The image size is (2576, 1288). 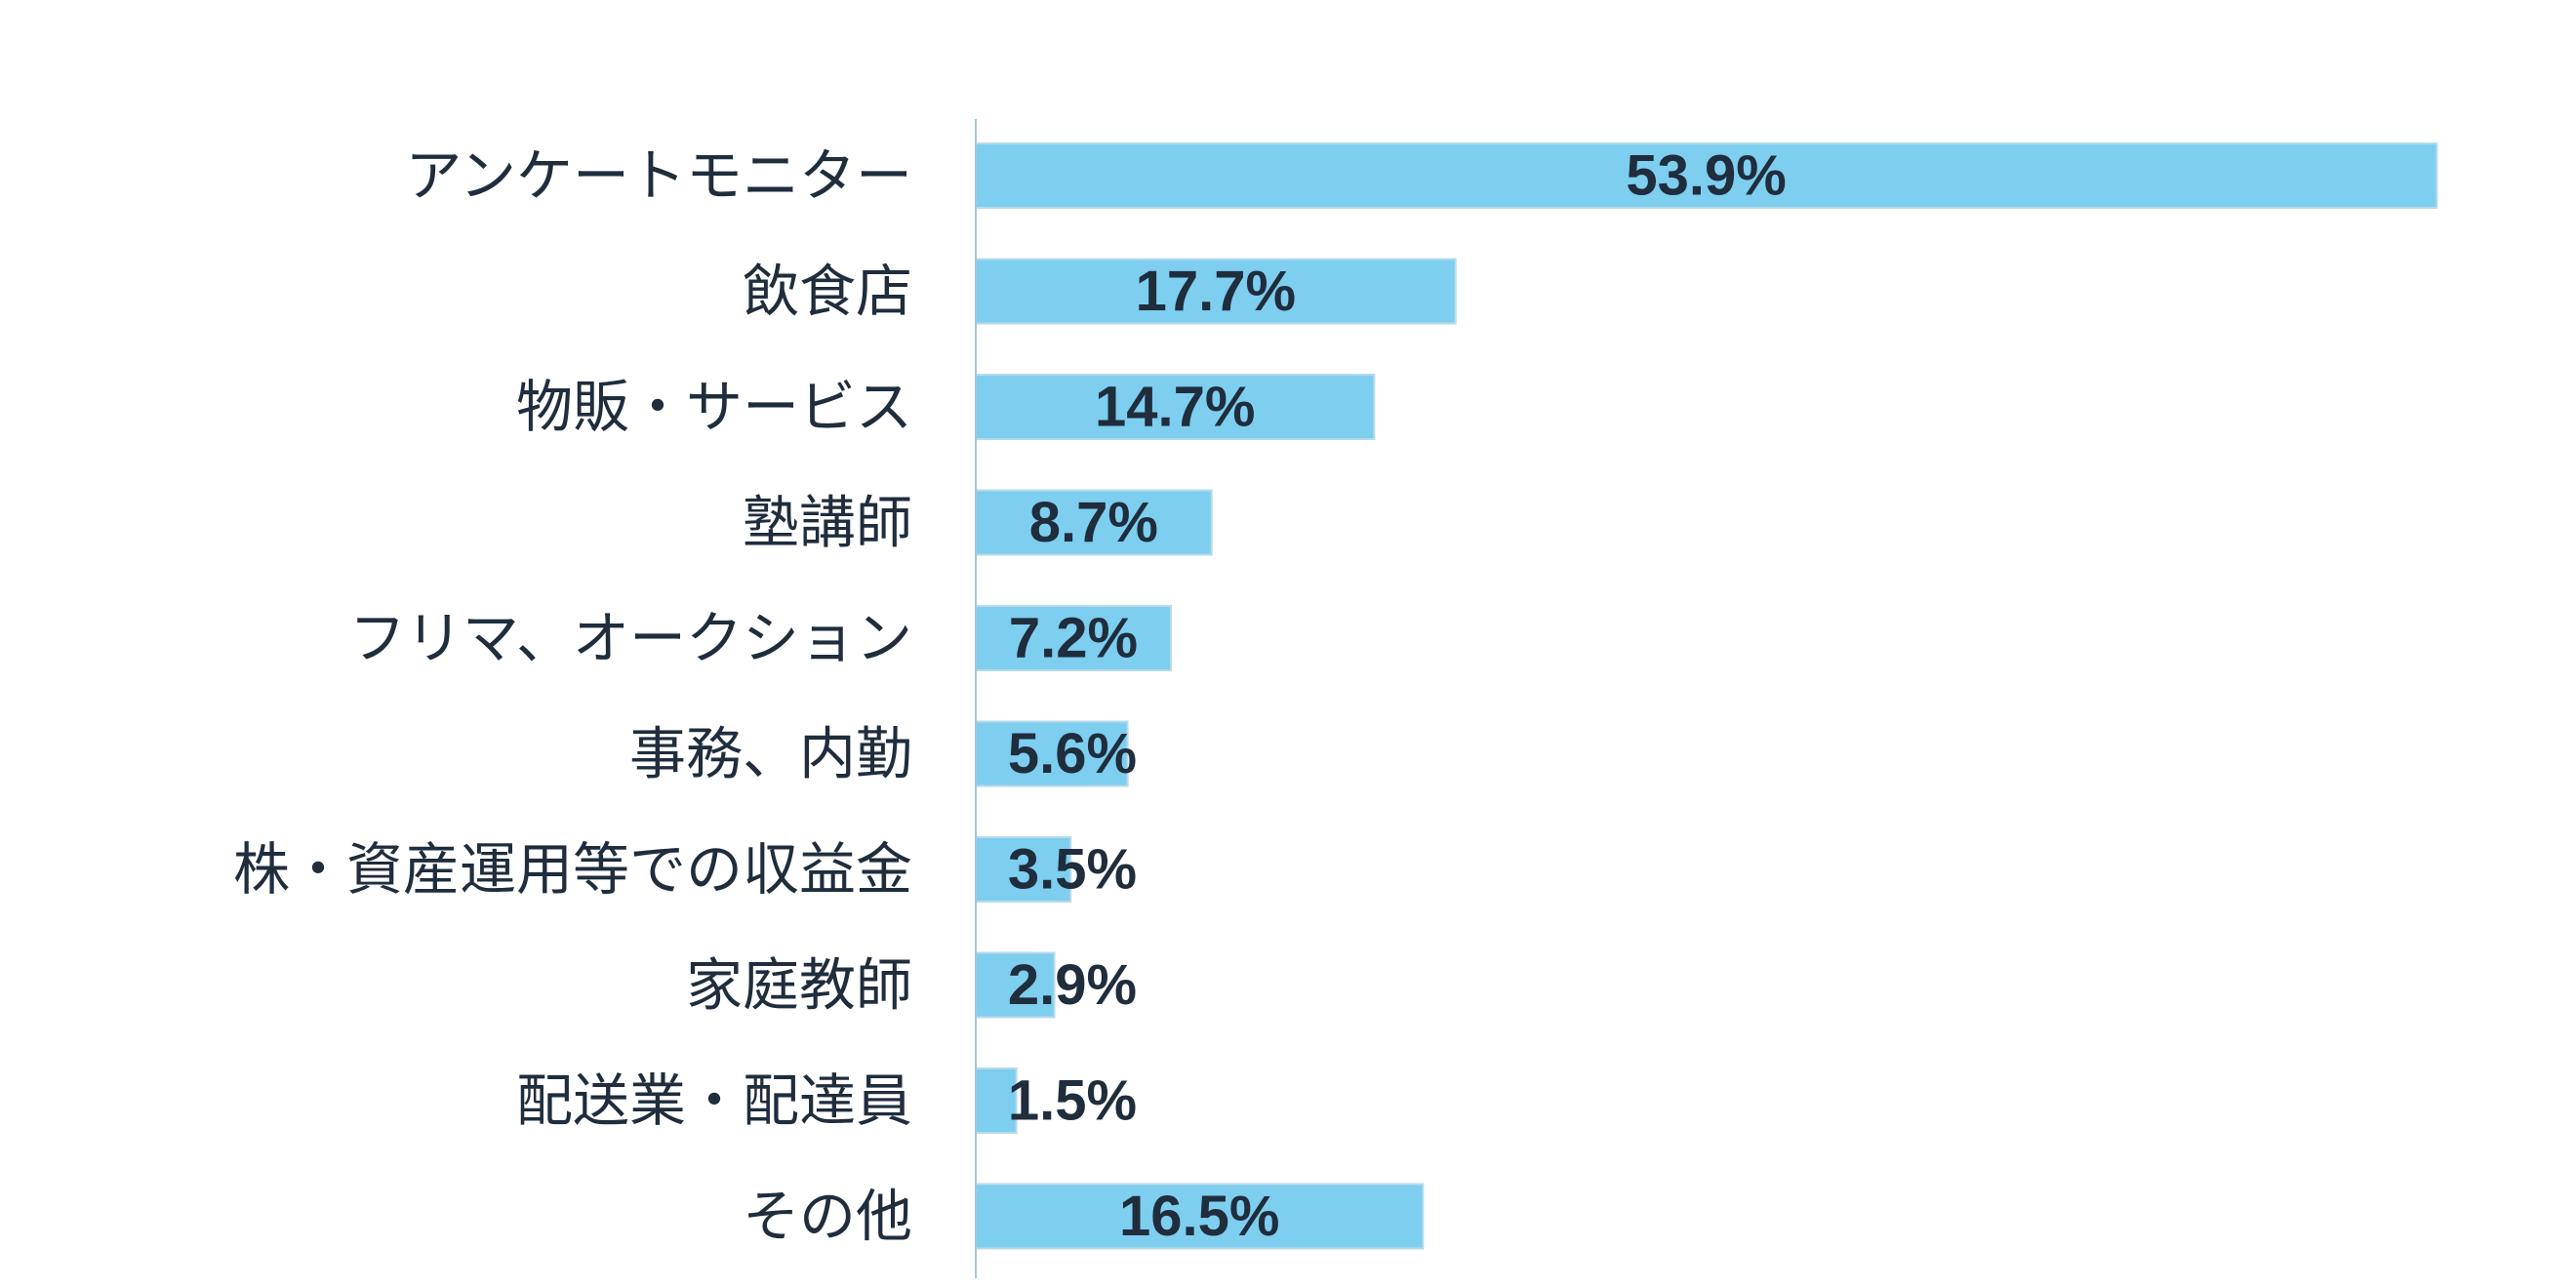 What do you see at coordinates (827, 1217) in the screenshot?
I see `category-label-10: その他` at bounding box center [827, 1217].